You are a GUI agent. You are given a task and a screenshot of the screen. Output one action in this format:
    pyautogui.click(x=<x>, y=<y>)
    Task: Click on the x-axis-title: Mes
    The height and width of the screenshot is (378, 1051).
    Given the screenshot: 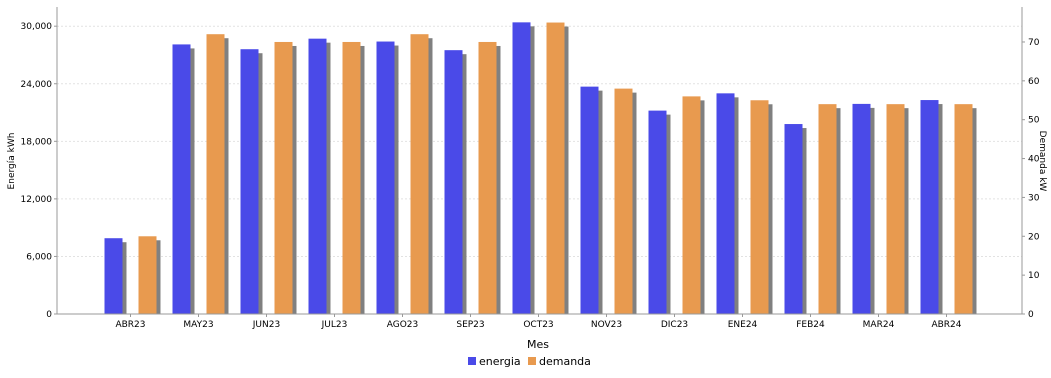 What is the action you would take?
    pyautogui.click(x=538, y=344)
    